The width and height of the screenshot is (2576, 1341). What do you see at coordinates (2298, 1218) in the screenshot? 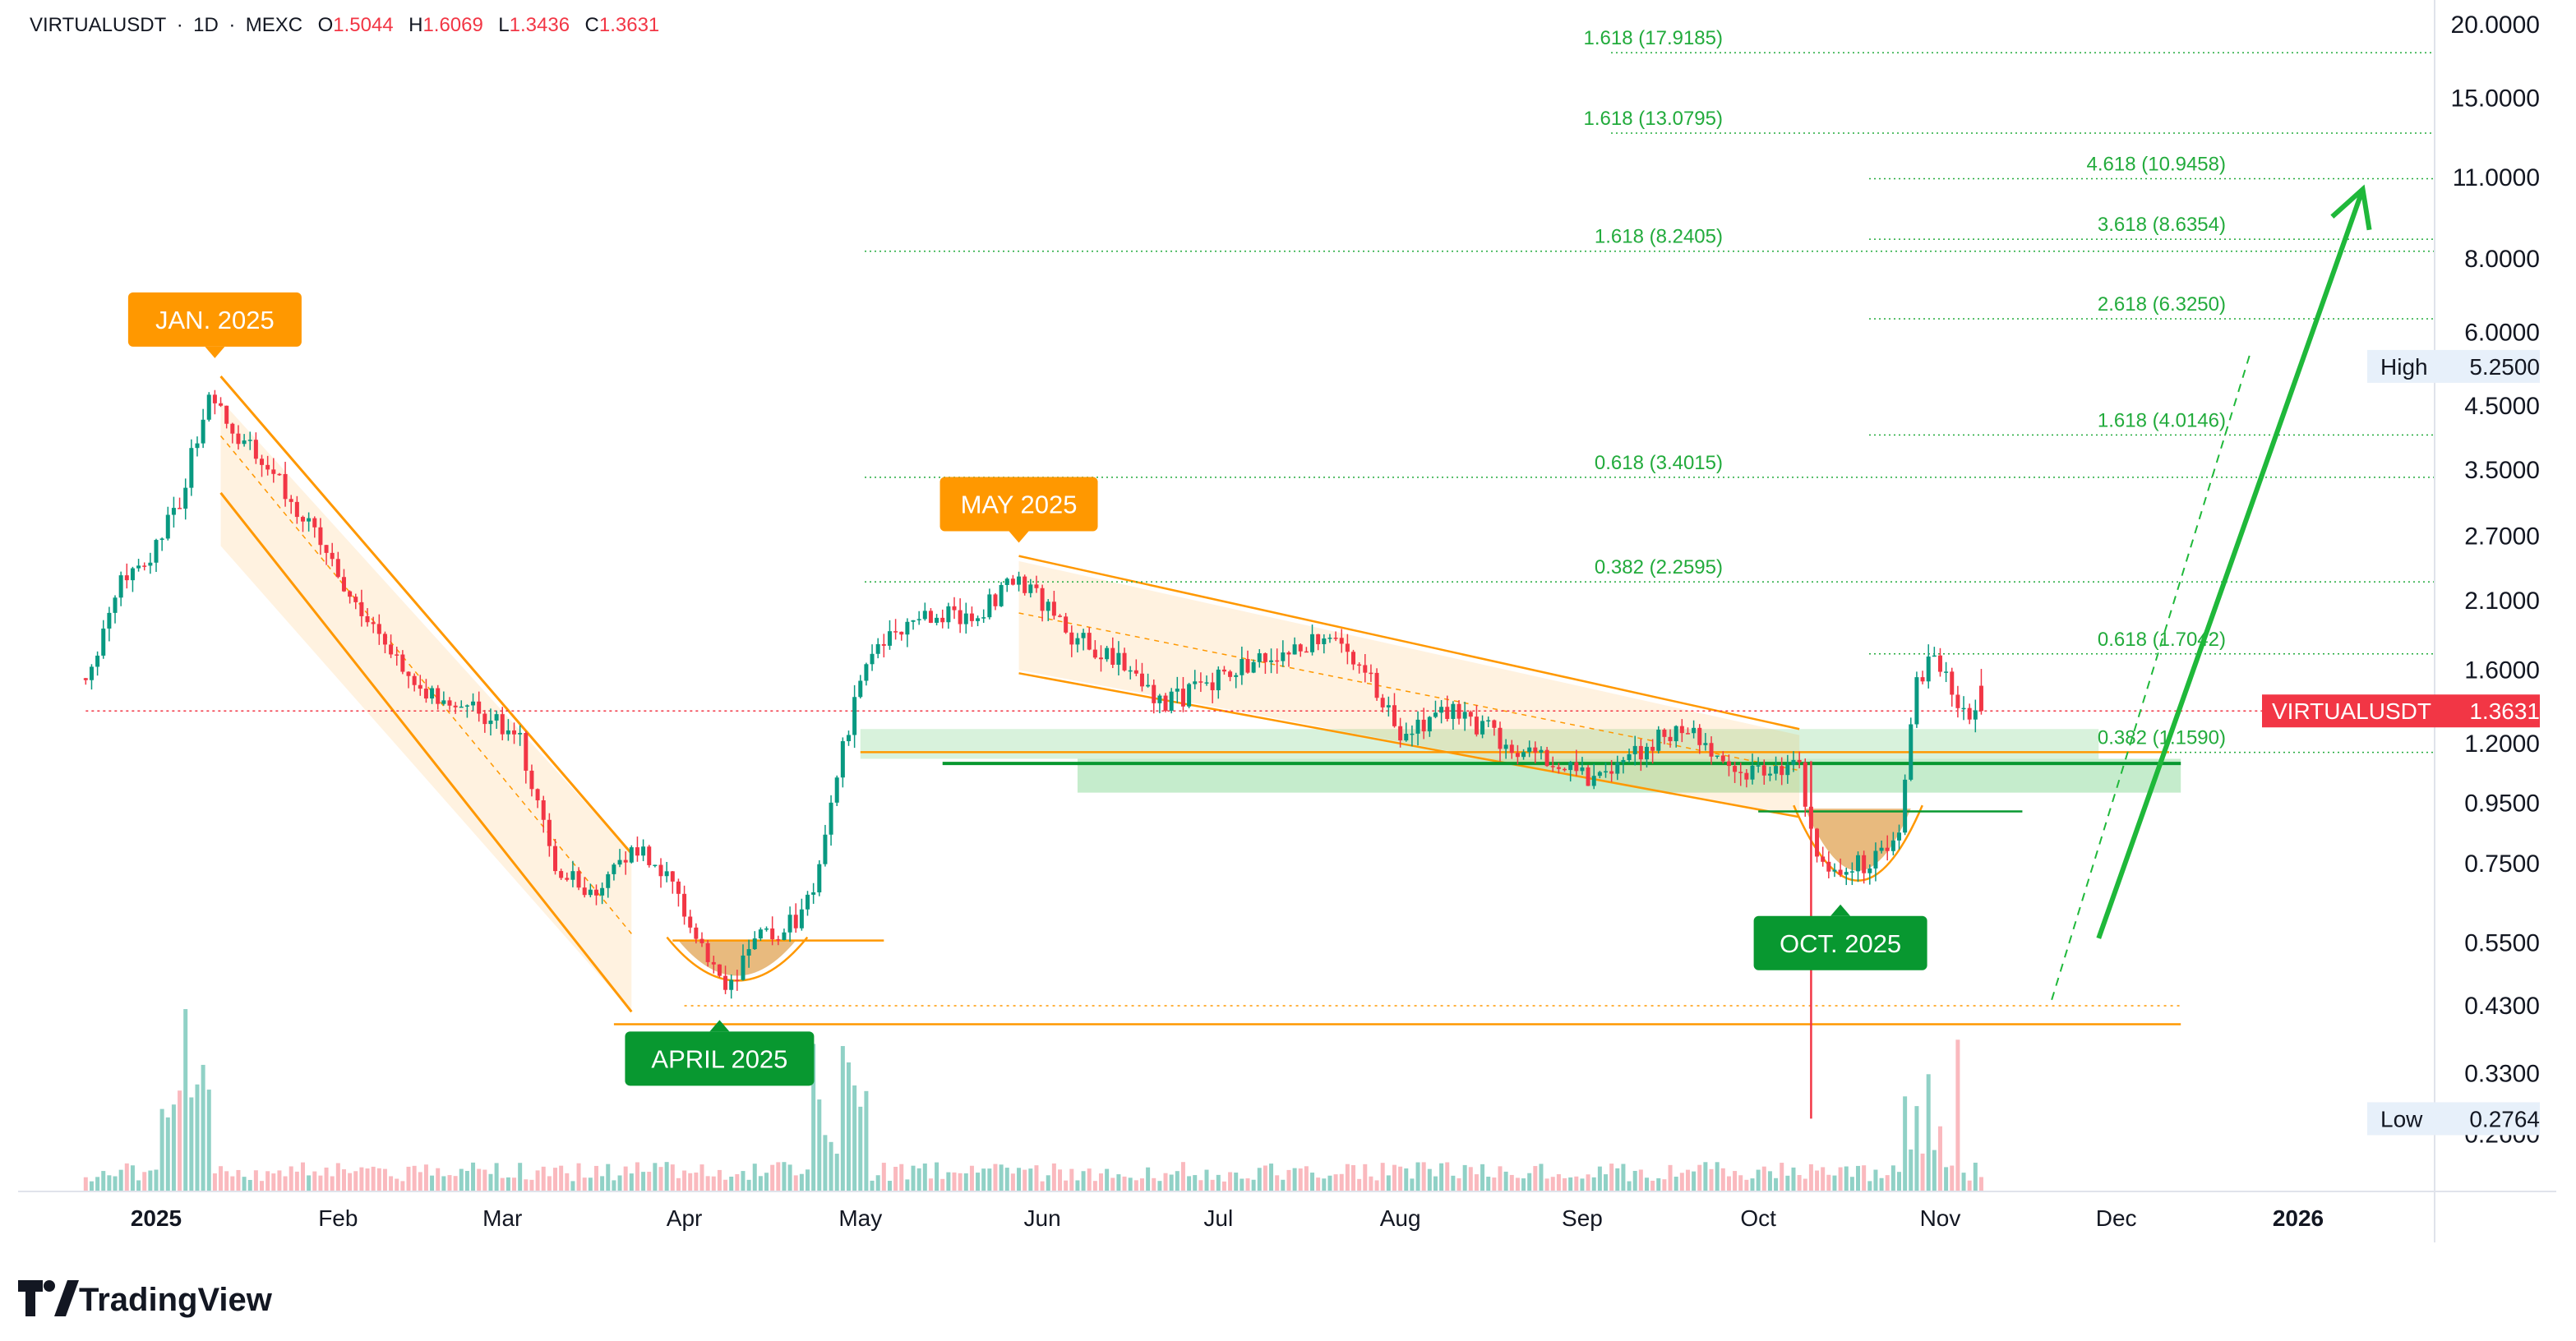
I see `time-tick-label: 2026` at bounding box center [2298, 1218].